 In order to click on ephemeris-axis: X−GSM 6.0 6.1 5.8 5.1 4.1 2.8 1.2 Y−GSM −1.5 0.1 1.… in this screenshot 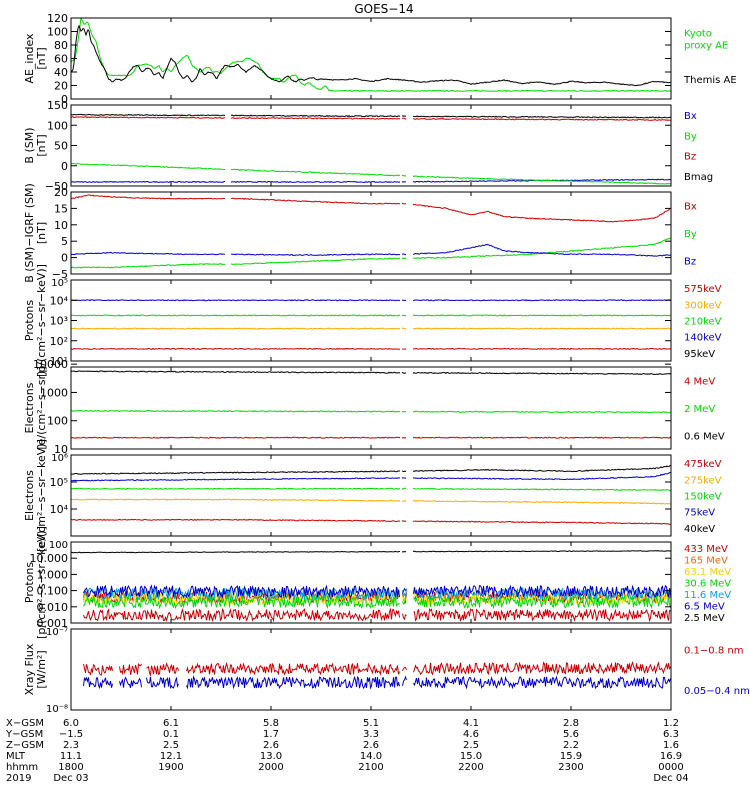, I will do `click(347, 751)`.